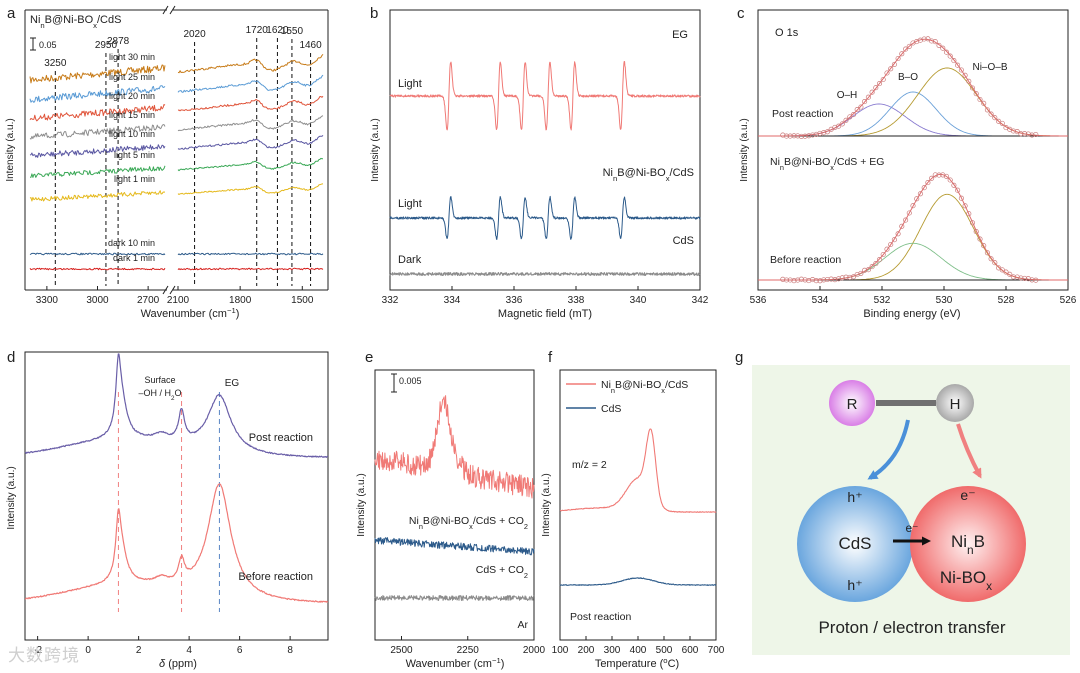 The height and width of the screenshot is (673, 1080). Describe the element at coordinates (178, 664) in the screenshot. I see `x-axis-label: δ (ppm)` at that location.